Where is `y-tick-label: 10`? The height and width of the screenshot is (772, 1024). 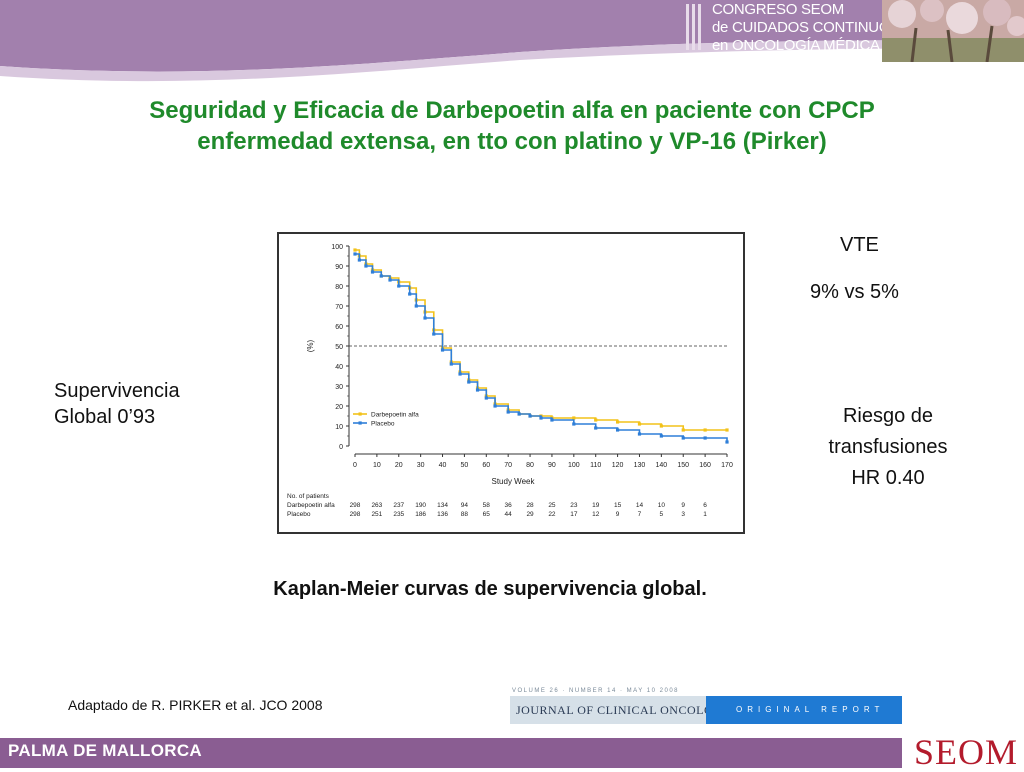 y-tick-label: 10 is located at coordinates (339, 427).